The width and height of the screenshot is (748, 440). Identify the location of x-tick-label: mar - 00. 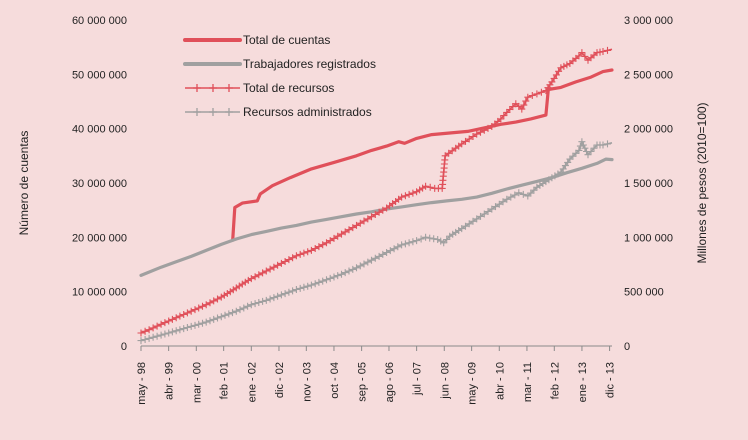
(197, 382).